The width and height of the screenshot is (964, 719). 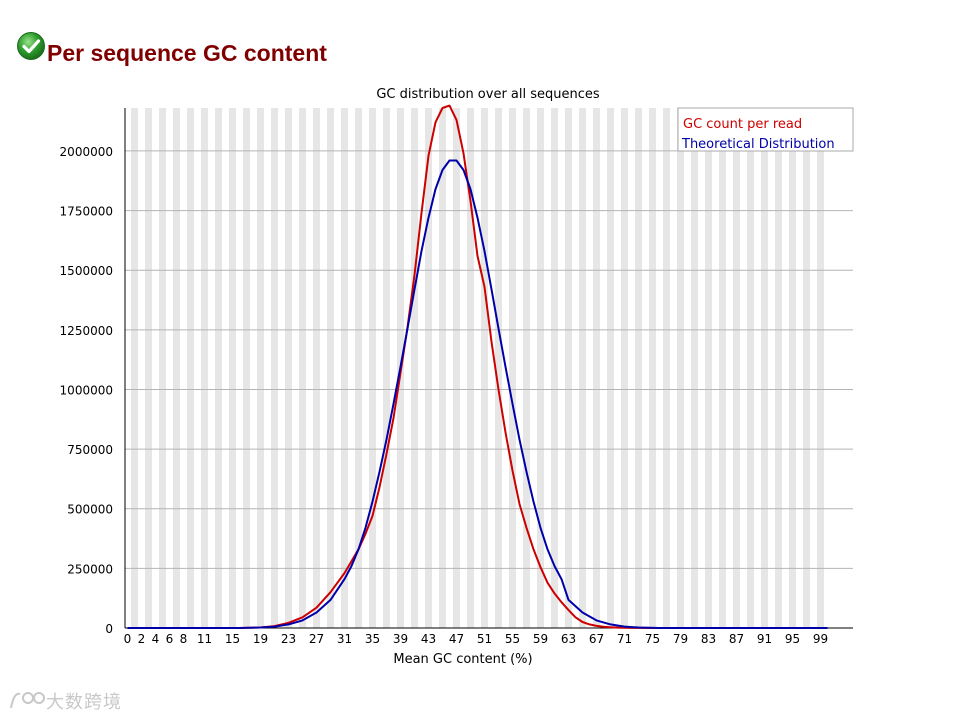 What do you see at coordinates (764, 639) in the screenshot?
I see `x-tick-label: 91` at bounding box center [764, 639].